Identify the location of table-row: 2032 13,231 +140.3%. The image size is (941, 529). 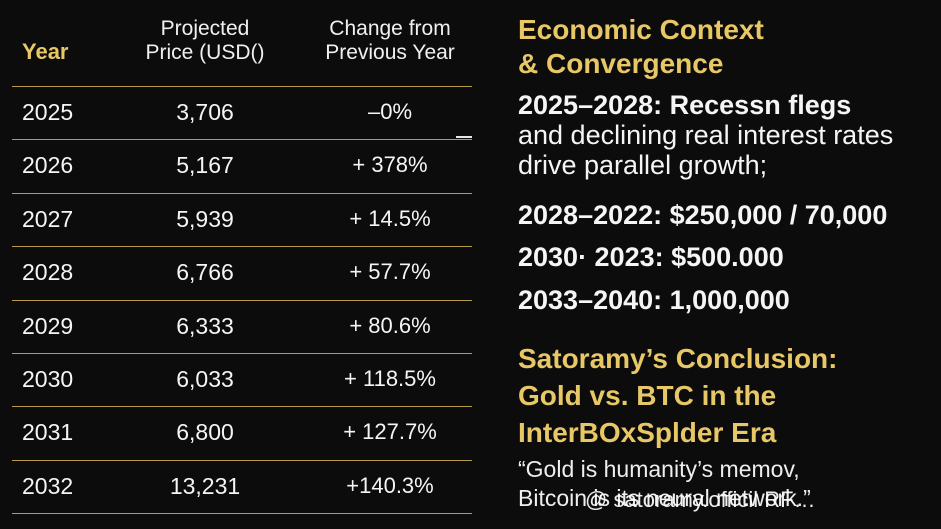
(242, 487).